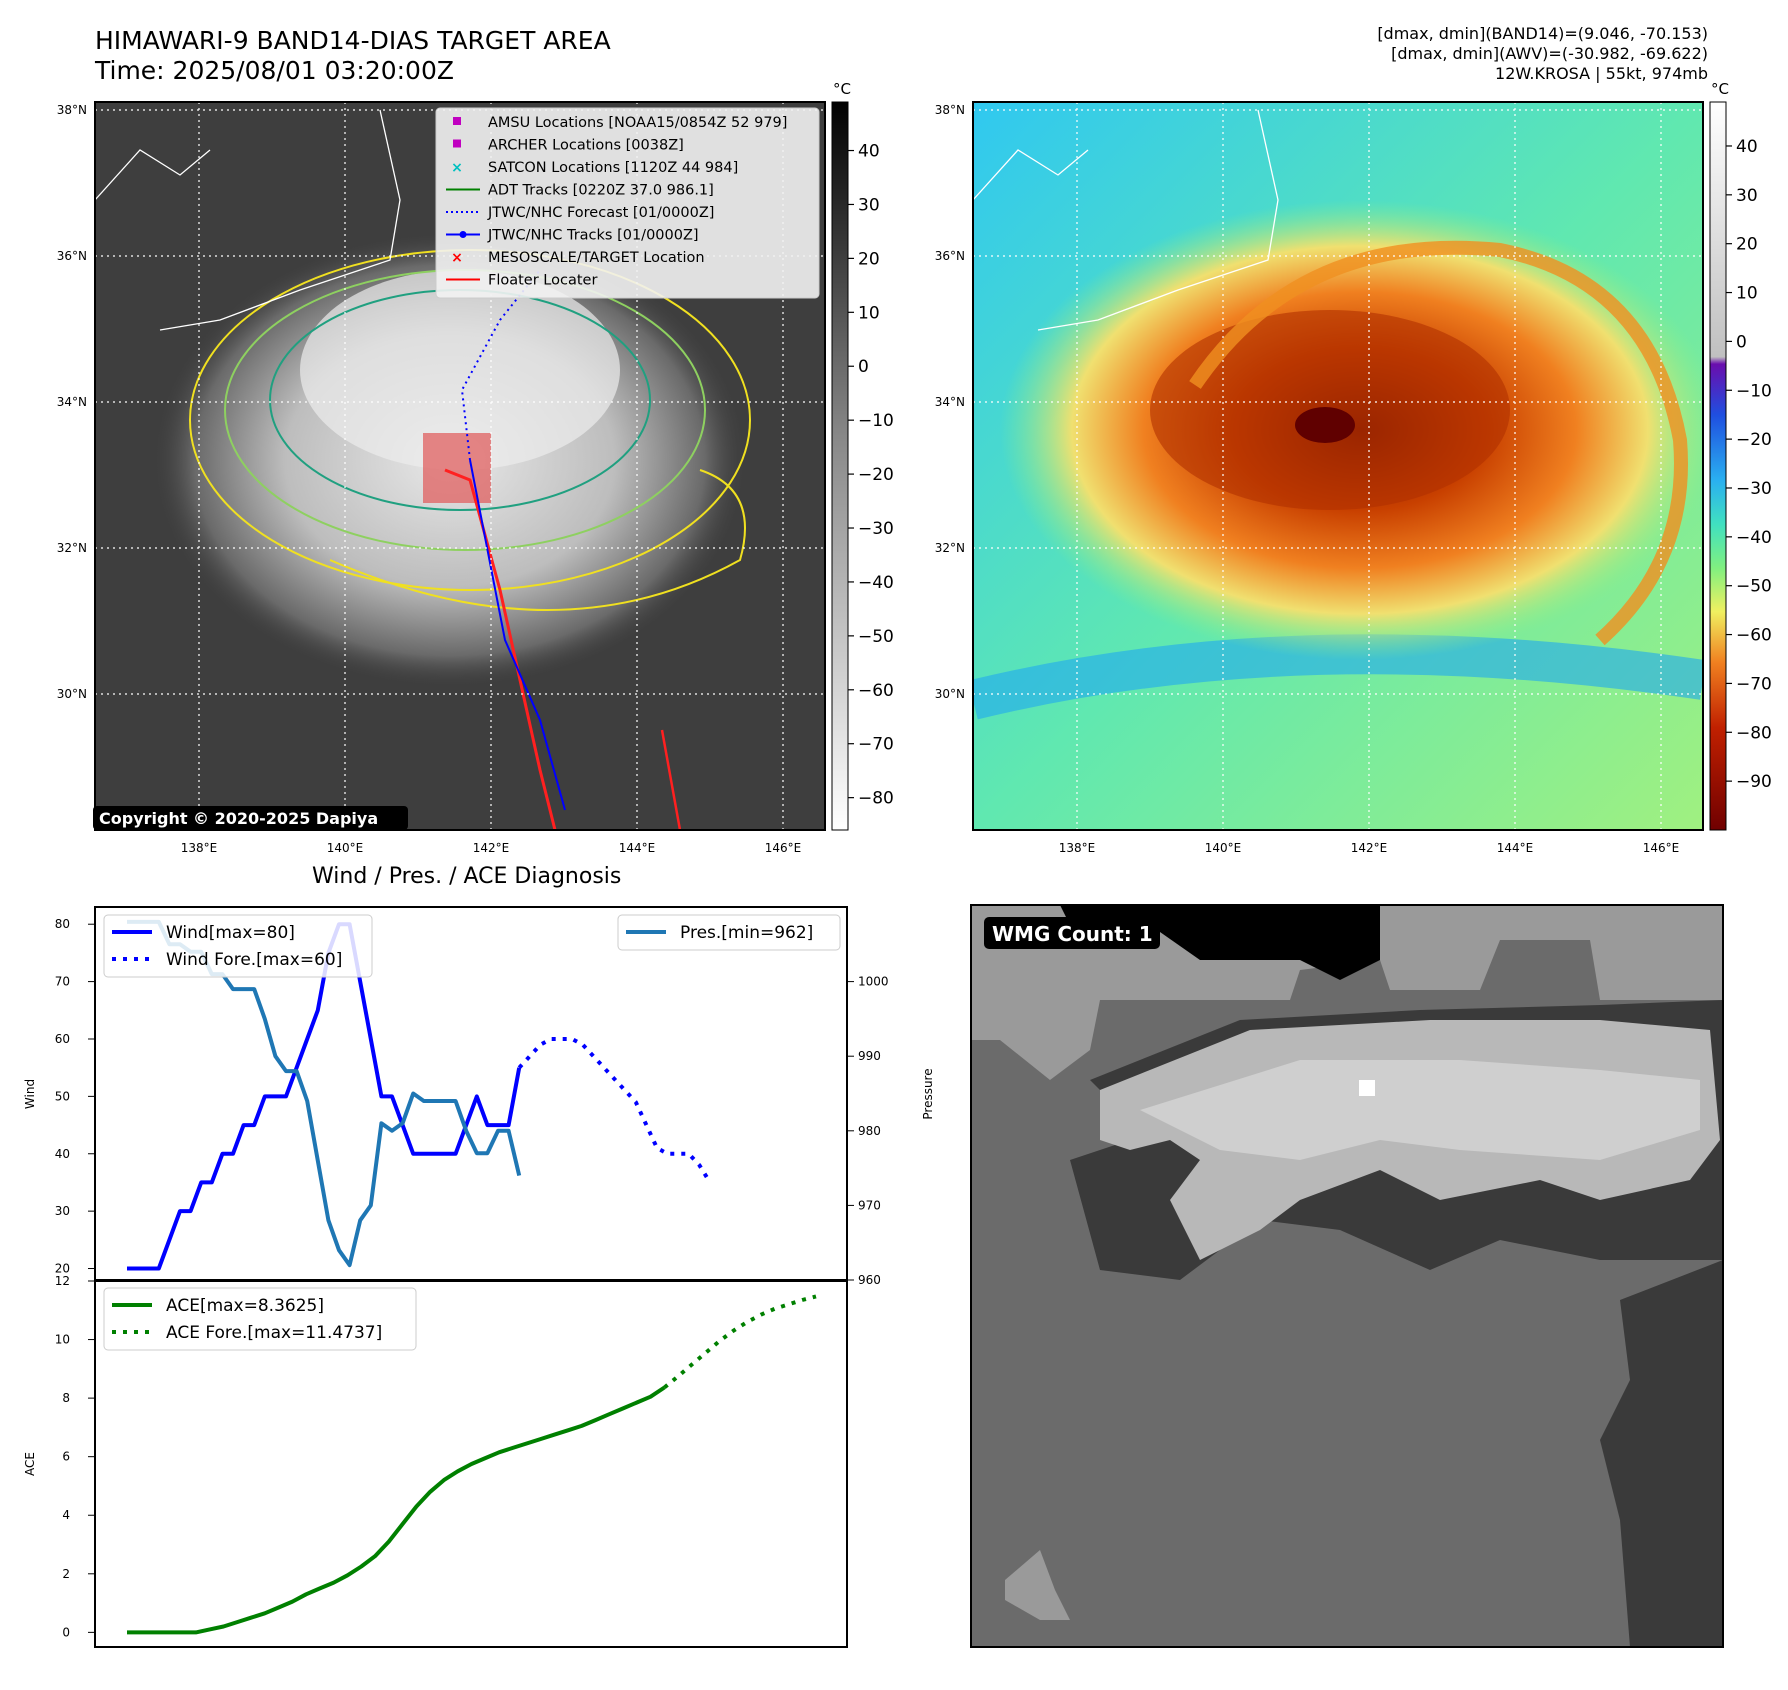 Image resolution: width=1788 pixels, height=1690 pixels. Describe the element at coordinates (66, 1515) in the screenshot. I see `ace-ytick-label: 4` at that location.